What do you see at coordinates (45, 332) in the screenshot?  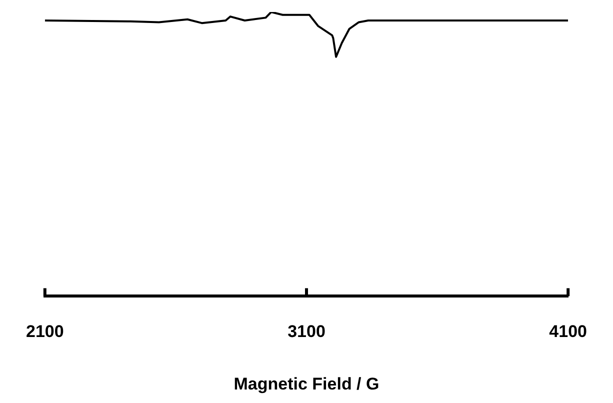 I see `x-tick-label: 2100` at bounding box center [45, 332].